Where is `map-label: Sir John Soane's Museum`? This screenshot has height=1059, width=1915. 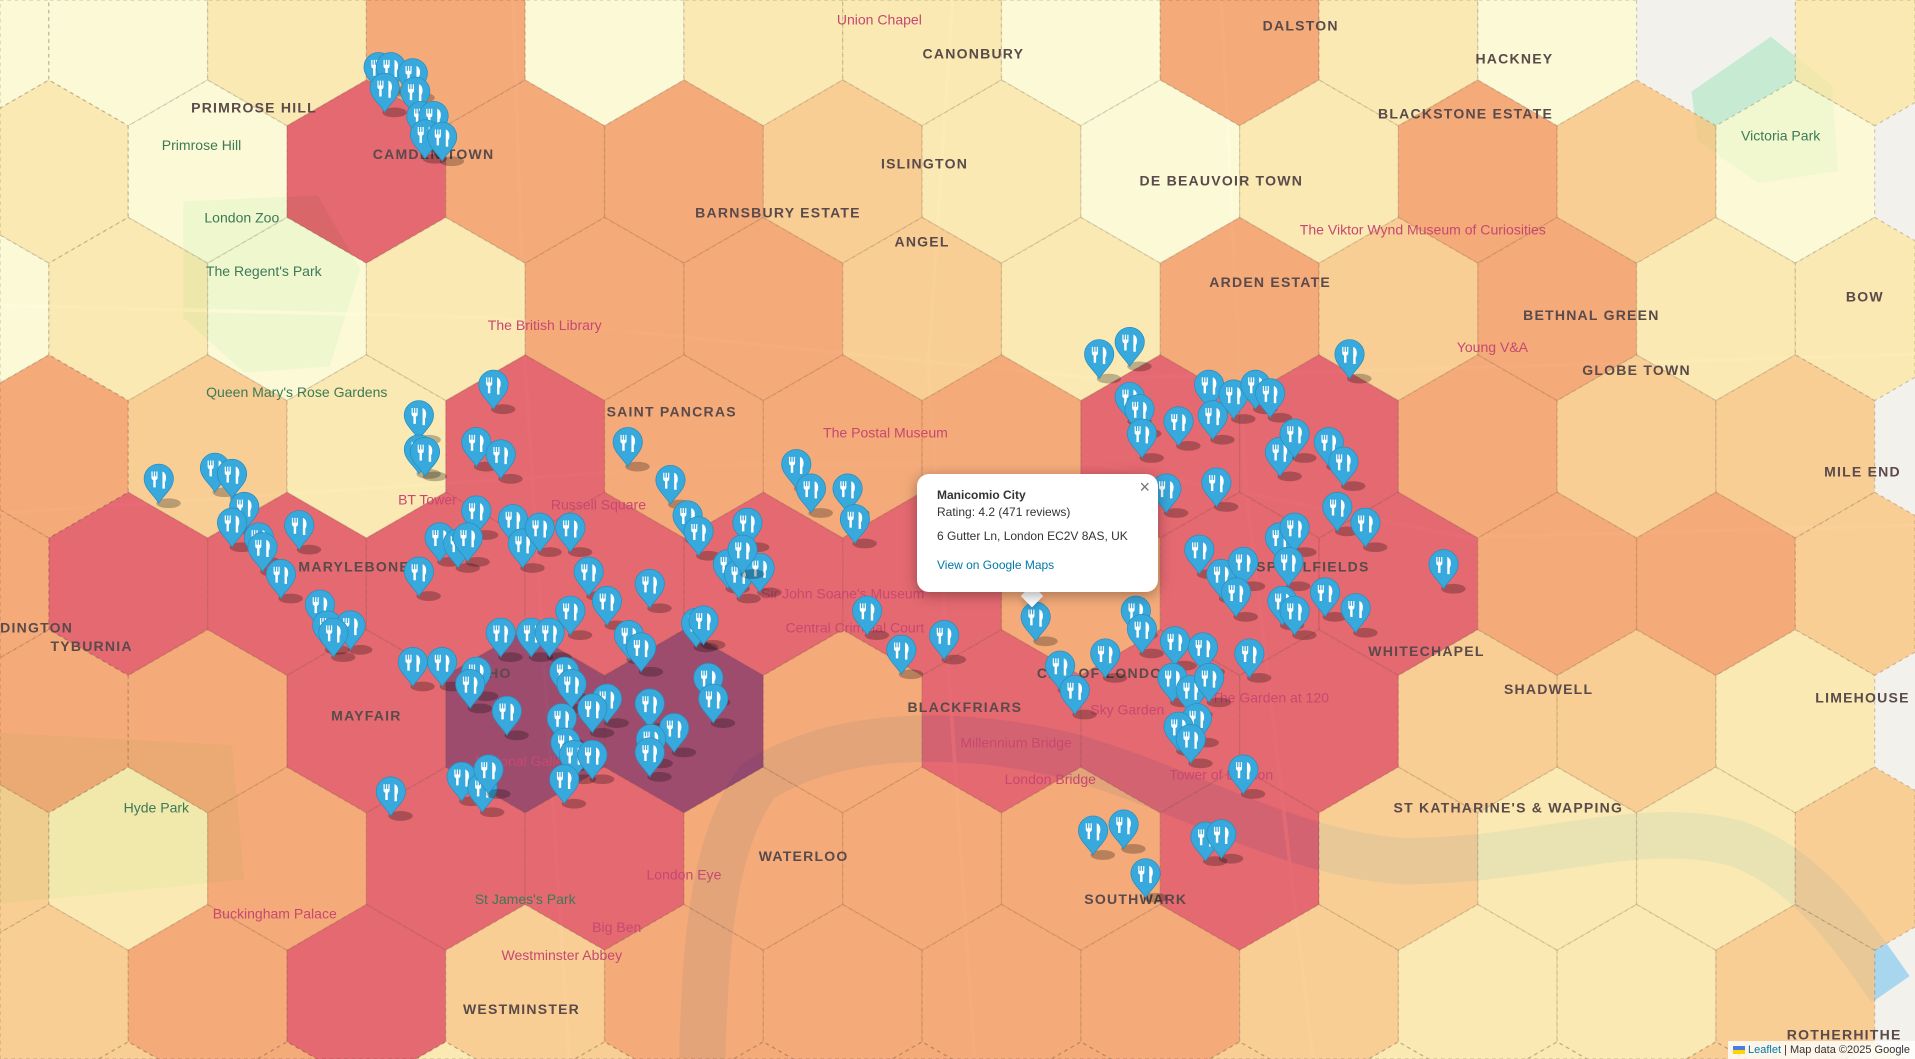 map-label: Sir John Soane's Museum is located at coordinates (842, 594).